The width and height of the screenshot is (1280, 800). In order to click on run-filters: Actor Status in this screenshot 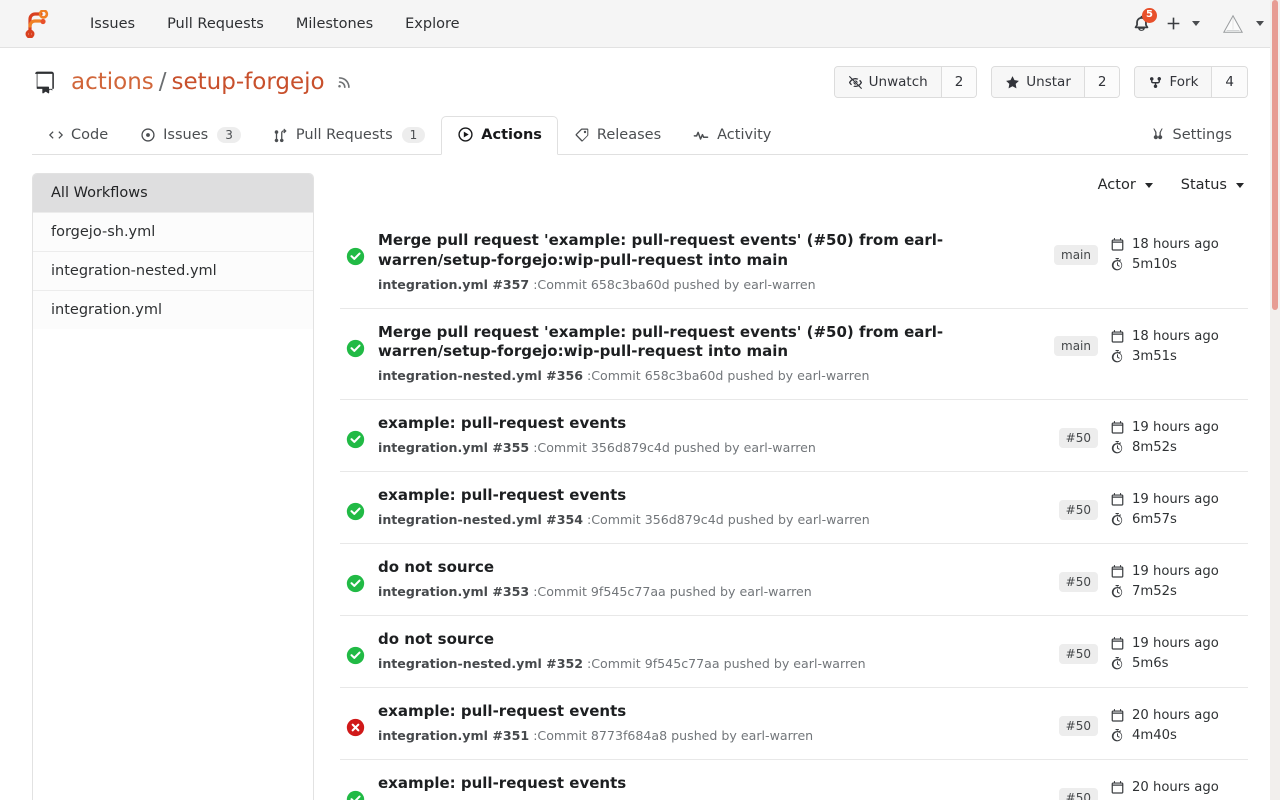, I will do `click(794, 188)`.